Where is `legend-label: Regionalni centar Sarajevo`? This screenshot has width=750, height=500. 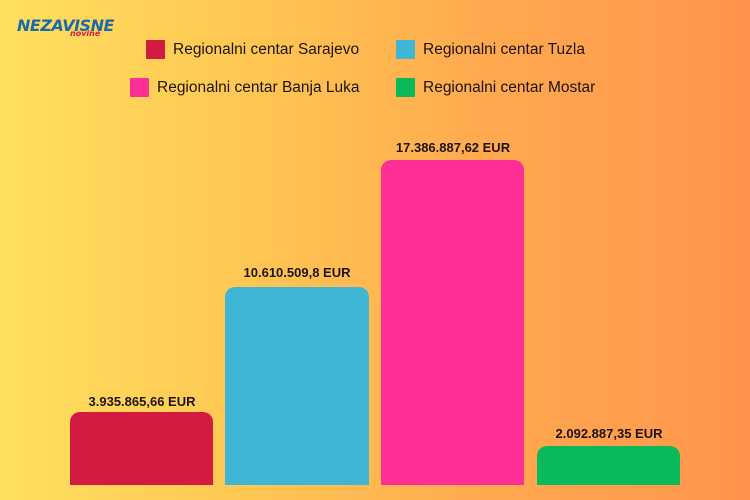
legend-label: Regionalni centar Sarajevo is located at coordinates (266, 49).